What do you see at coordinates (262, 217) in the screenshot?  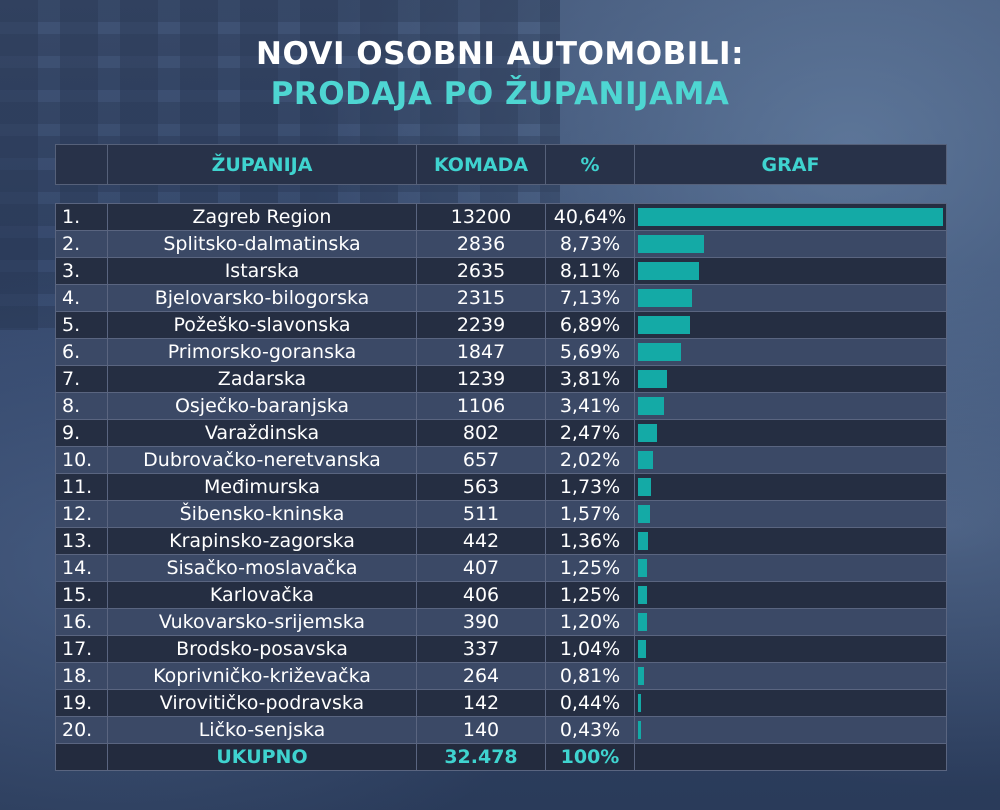 I see `row-zupanija: Zagreb Region` at bounding box center [262, 217].